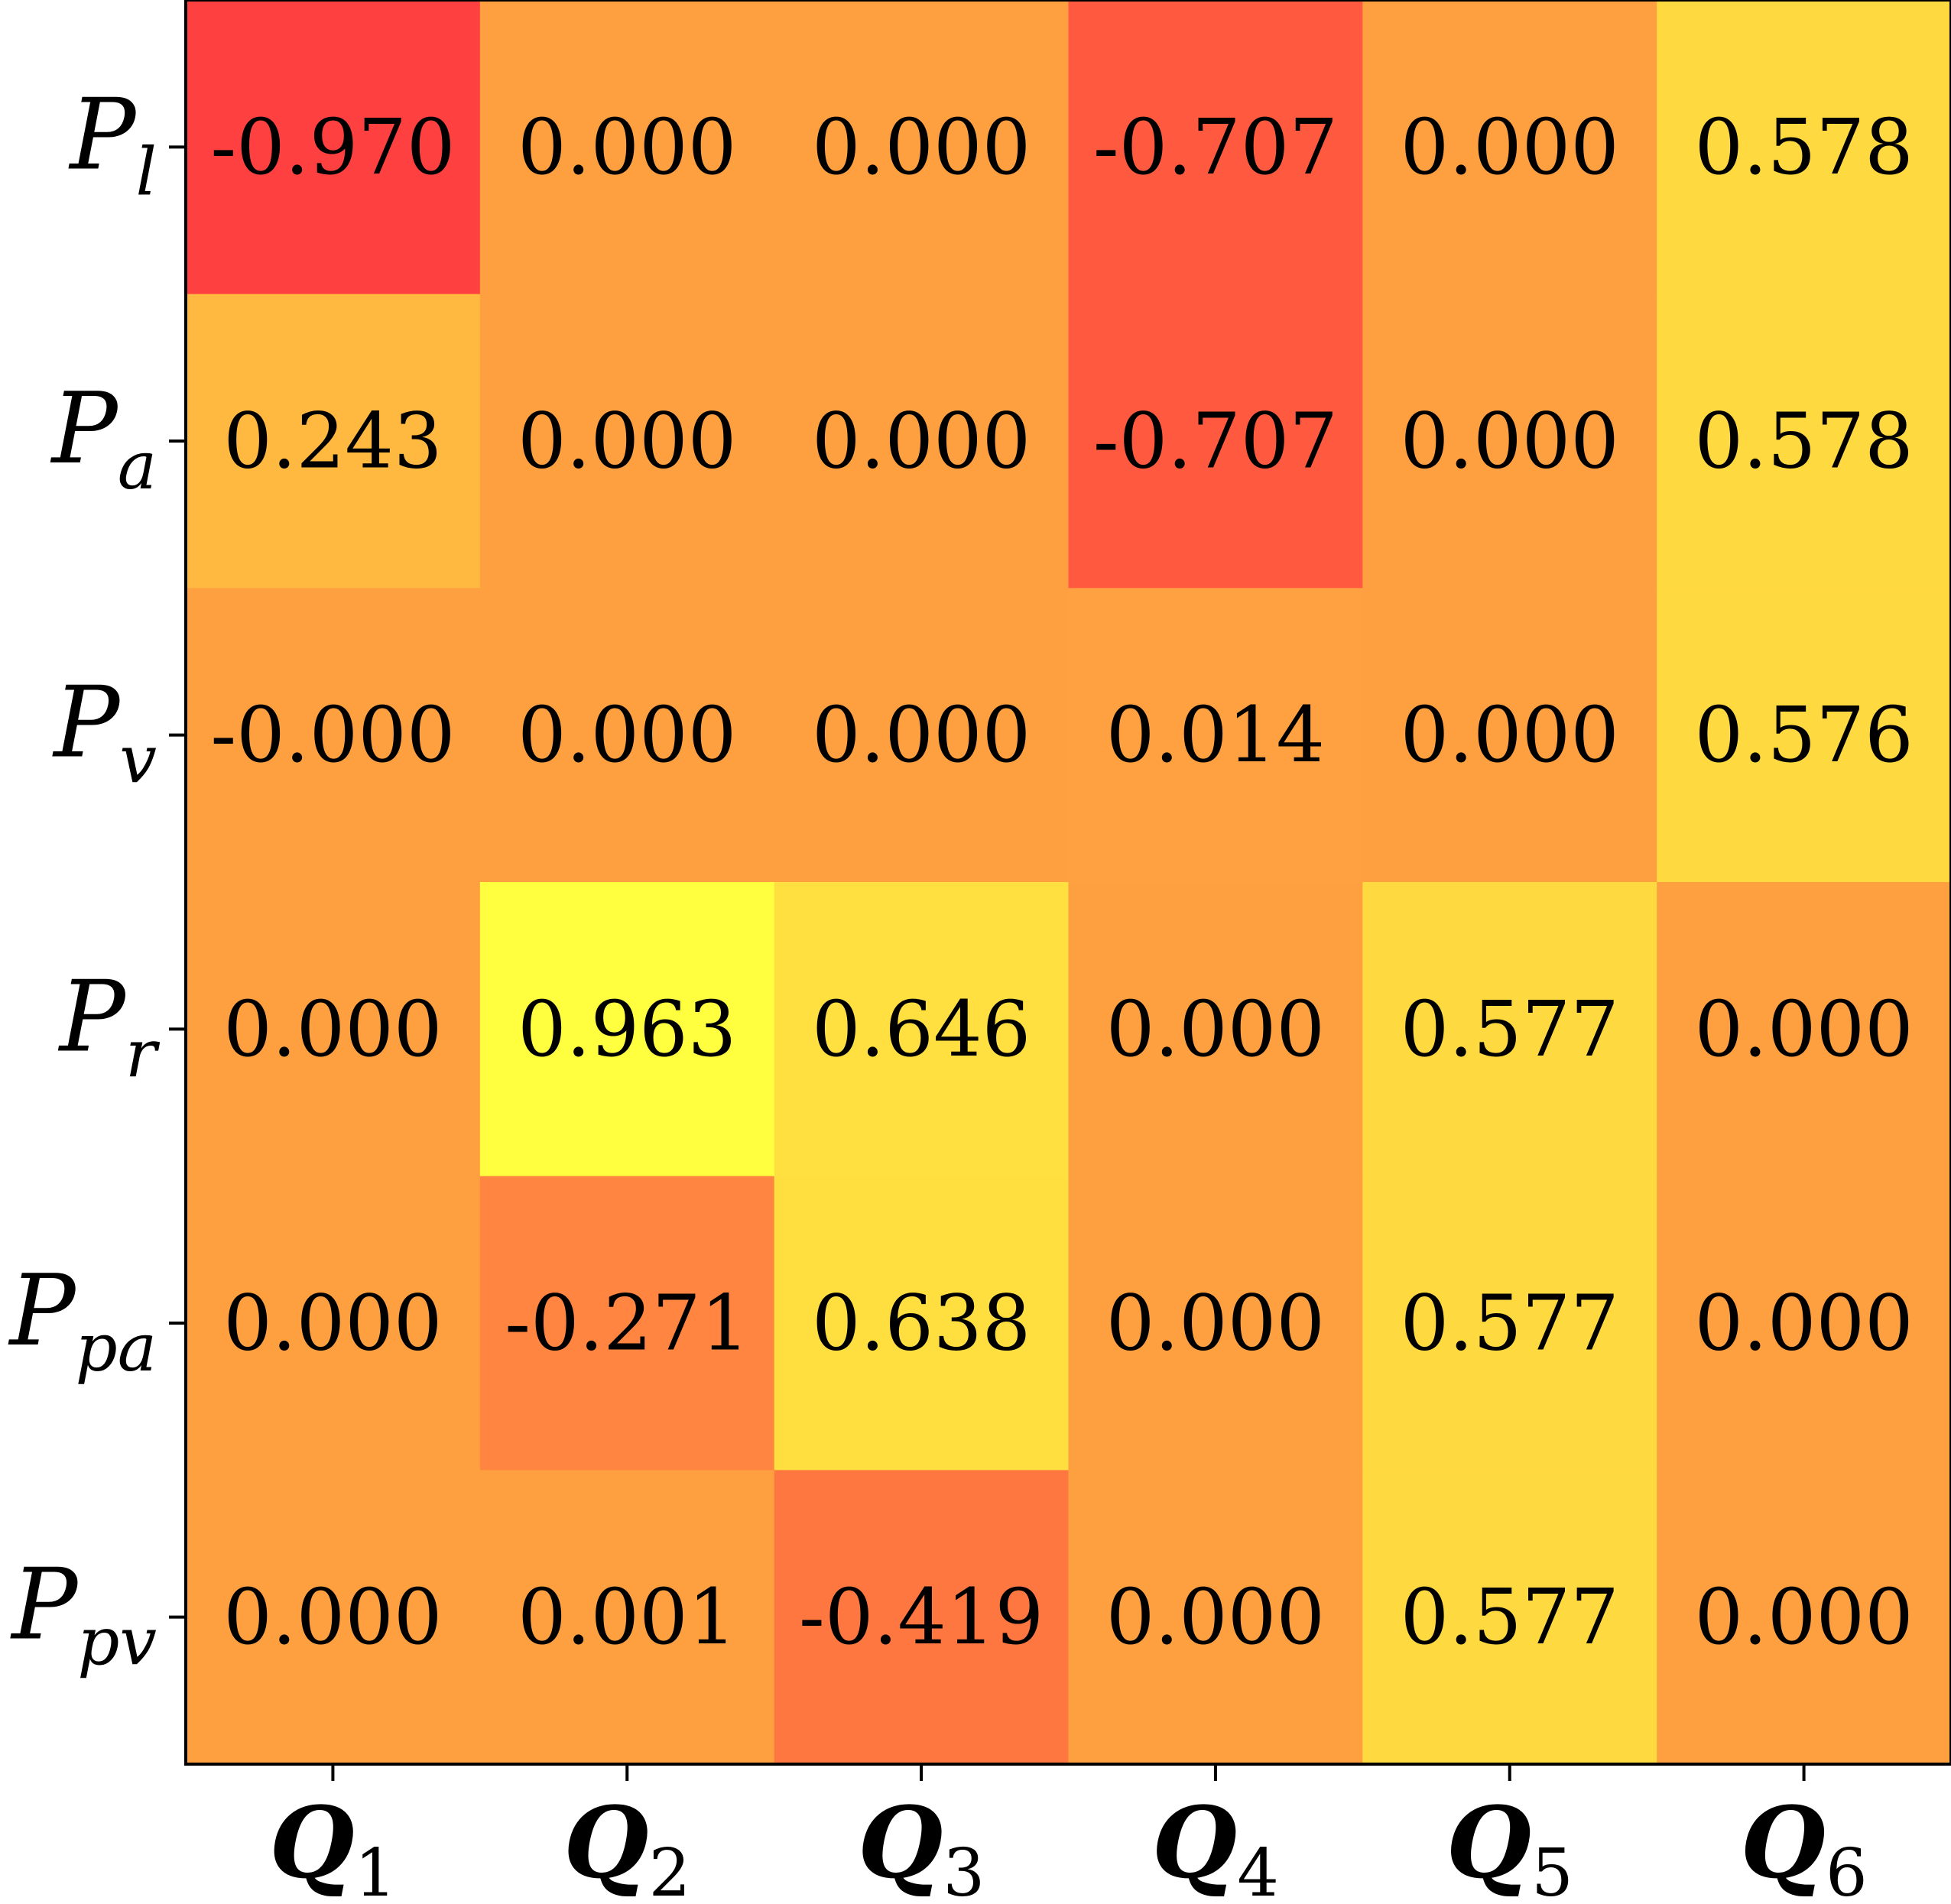 The image size is (1951, 1904). I want to click on cell-value-label: 0.243, so click(332, 441).